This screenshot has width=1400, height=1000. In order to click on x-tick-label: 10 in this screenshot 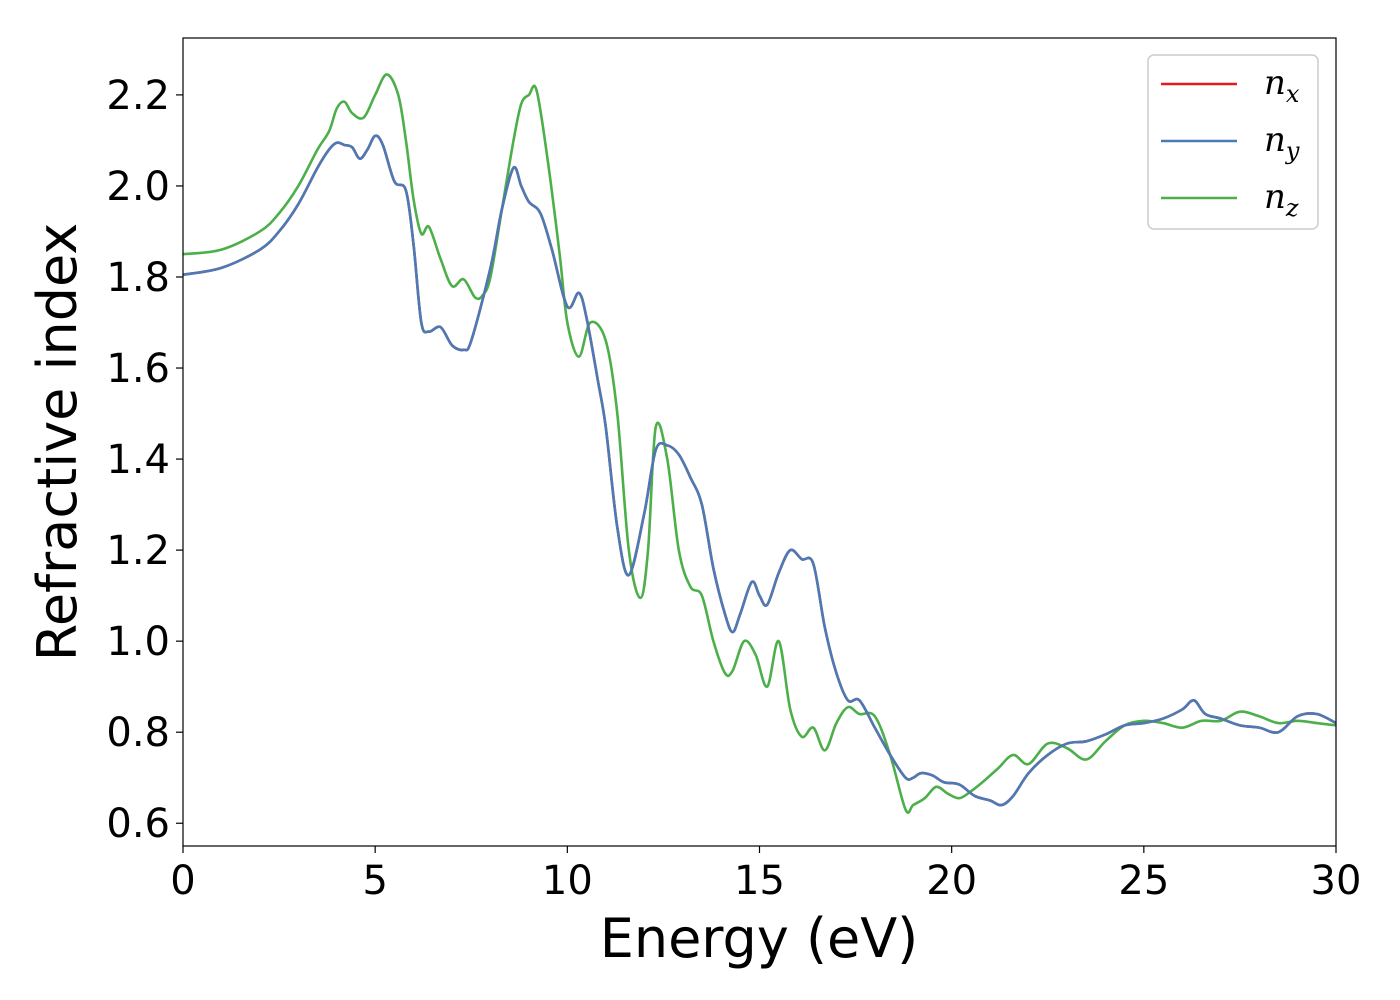, I will do `click(567, 881)`.